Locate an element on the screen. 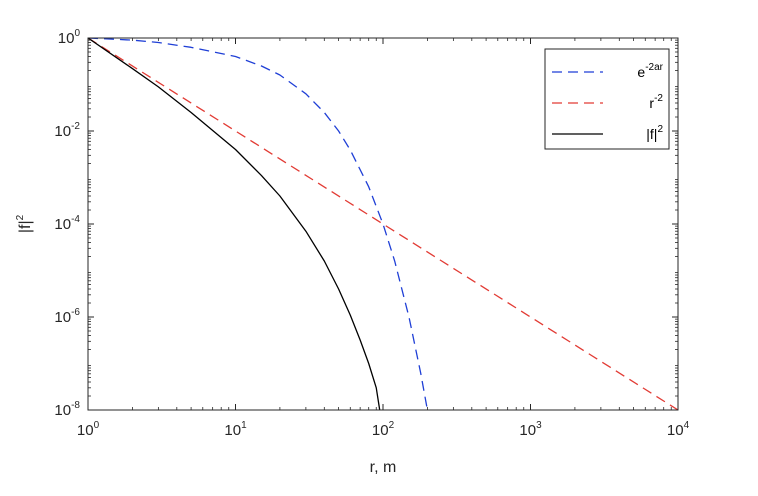 The height and width of the screenshot is (496, 758). y-tick-label-exp: -4 is located at coordinates (75, 219).